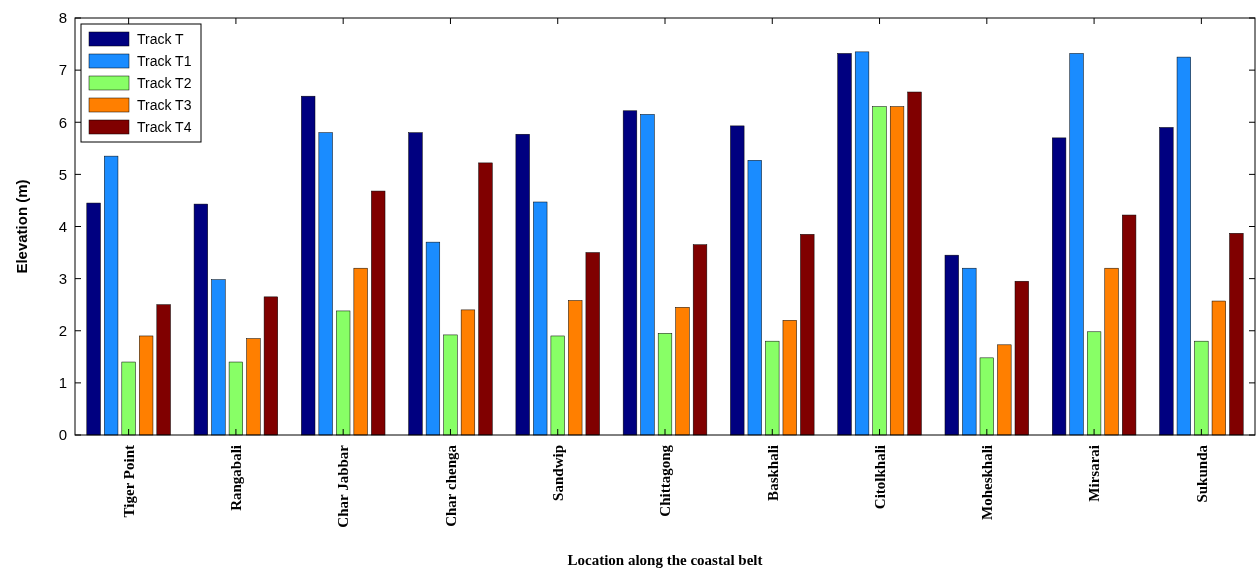  I want to click on legend-label: Track T, so click(161, 38).